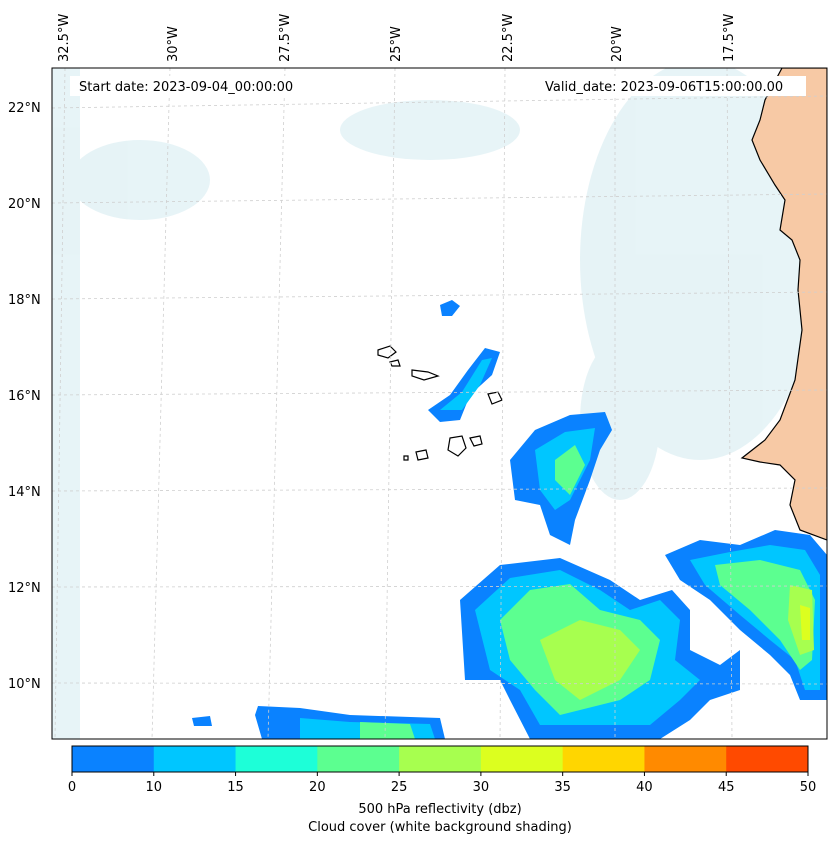 This screenshot has width=837, height=843. Describe the element at coordinates (562, 787) in the screenshot. I see `colorbar-tick-label: 35` at that location.